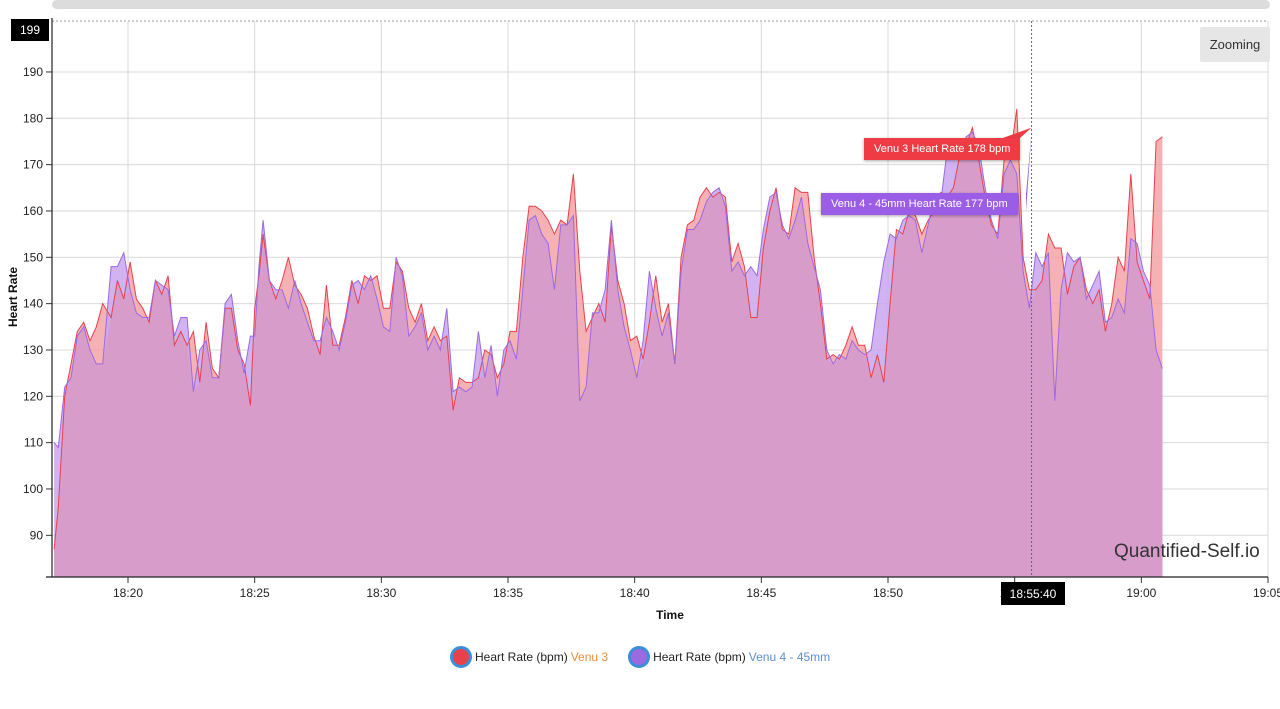 This screenshot has width=1280, height=709. Describe the element at coordinates (33, 211) in the screenshot. I see `y-tick-label: 160` at that location.